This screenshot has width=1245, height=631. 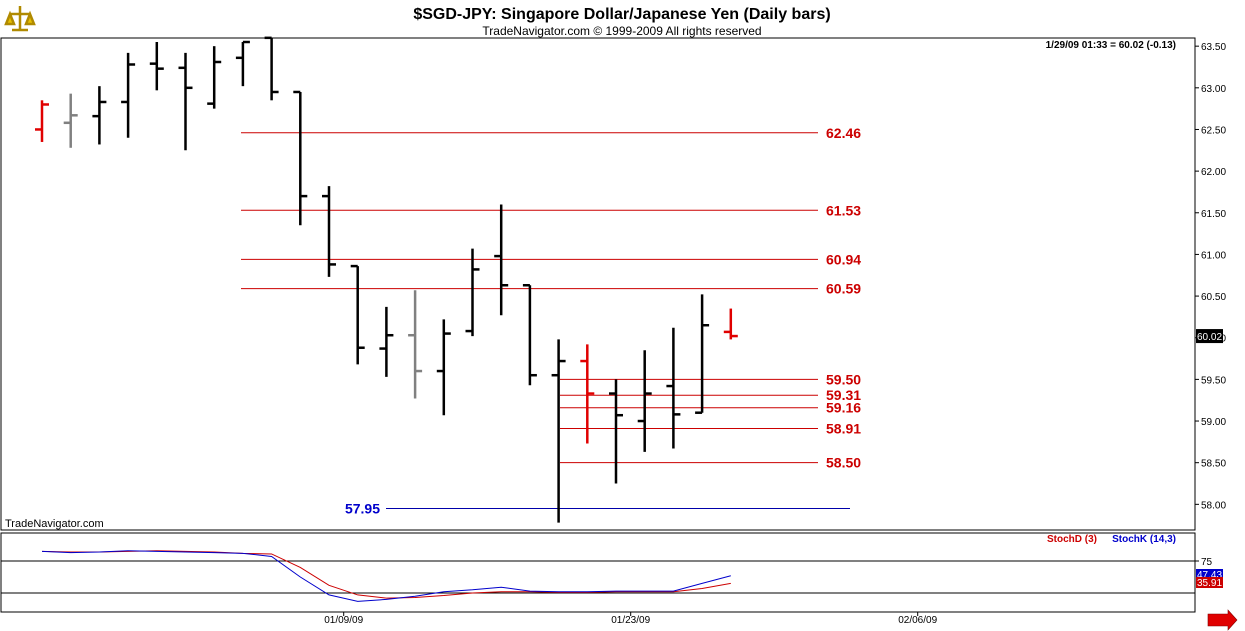 I want to click on arrow-right-icon, so click(x=1222, y=620).